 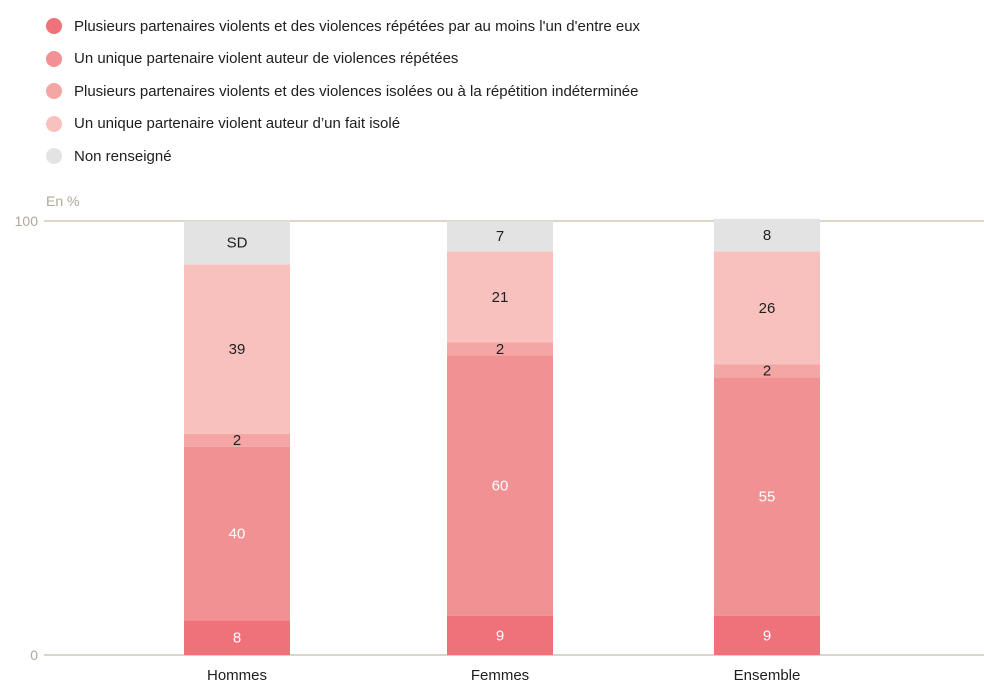 What do you see at coordinates (500, 674) in the screenshot?
I see `x-tick-label: Femmes` at bounding box center [500, 674].